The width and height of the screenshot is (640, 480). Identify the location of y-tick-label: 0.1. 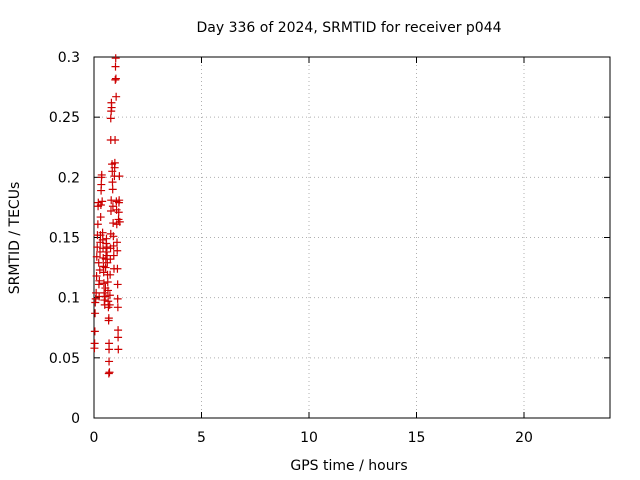
(69, 299).